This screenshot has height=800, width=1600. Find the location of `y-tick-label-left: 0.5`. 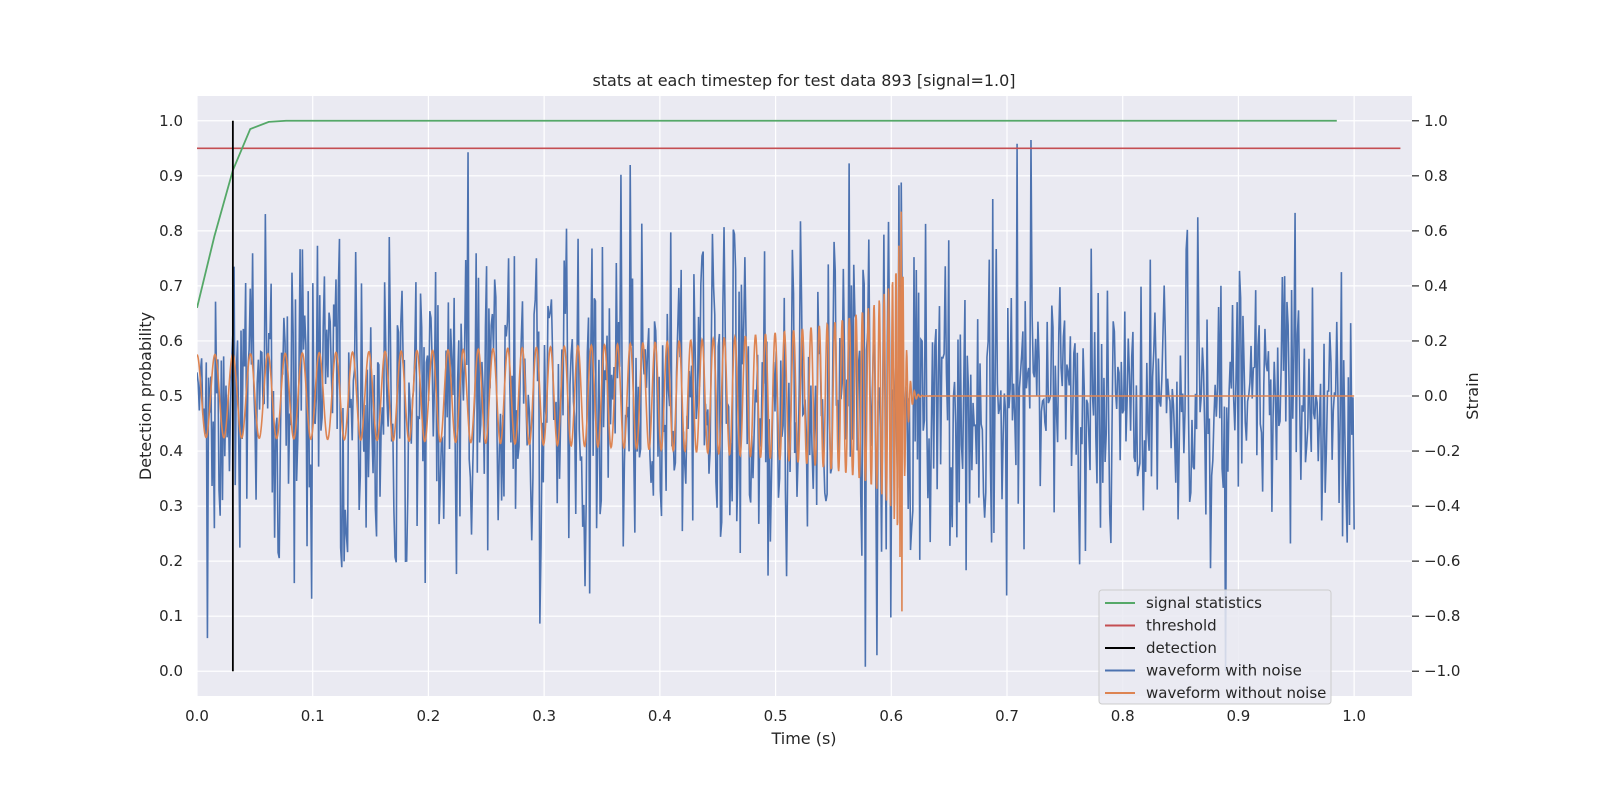

y-tick-label-left: 0.5 is located at coordinates (171, 396).